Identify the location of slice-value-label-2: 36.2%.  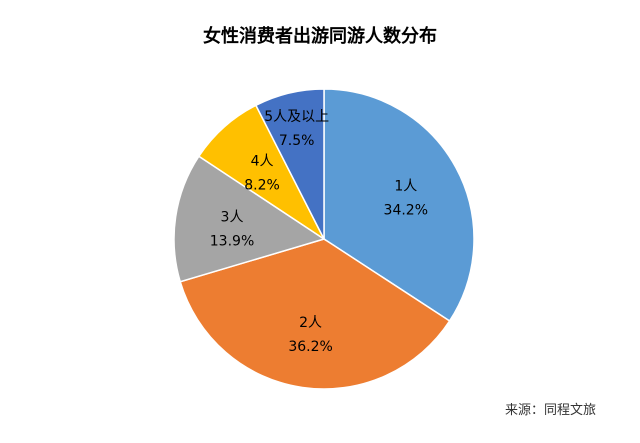
(310, 347).